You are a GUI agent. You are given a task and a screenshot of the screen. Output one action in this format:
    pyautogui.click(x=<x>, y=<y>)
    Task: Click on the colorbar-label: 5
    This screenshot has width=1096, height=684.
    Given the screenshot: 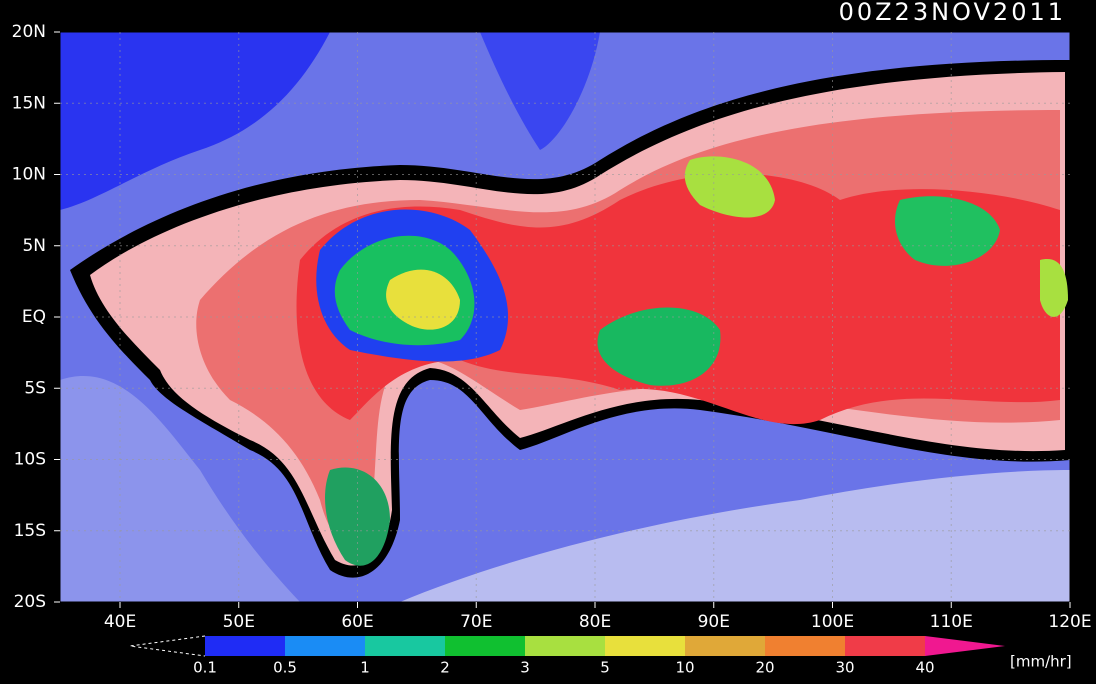 What is the action you would take?
    pyautogui.click(x=605, y=668)
    